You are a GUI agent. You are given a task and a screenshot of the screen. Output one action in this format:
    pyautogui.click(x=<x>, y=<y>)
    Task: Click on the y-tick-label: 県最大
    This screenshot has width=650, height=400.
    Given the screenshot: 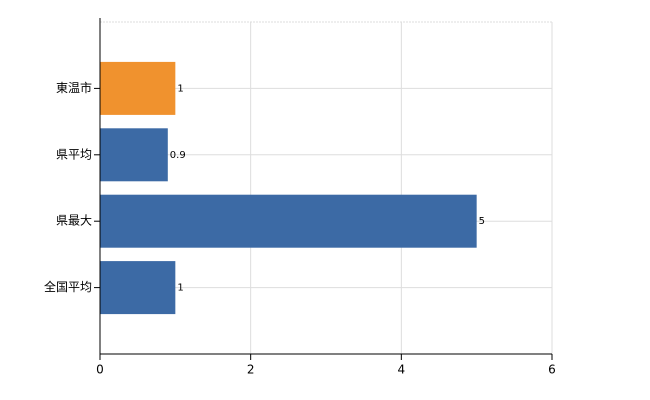 What is the action you would take?
    pyautogui.click(x=74, y=221)
    